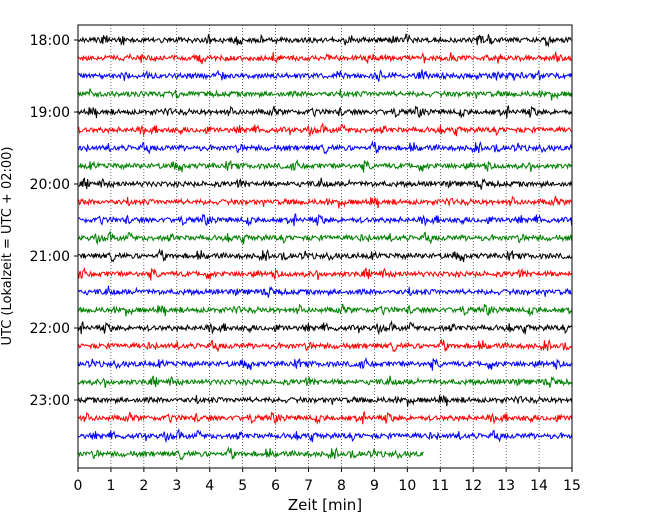 This screenshot has height=520, width=650. What do you see at coordinates (50, 257) in the screenshot?
I see `y-tick-label-2100: 21:00` at bounding box center [50, 257].